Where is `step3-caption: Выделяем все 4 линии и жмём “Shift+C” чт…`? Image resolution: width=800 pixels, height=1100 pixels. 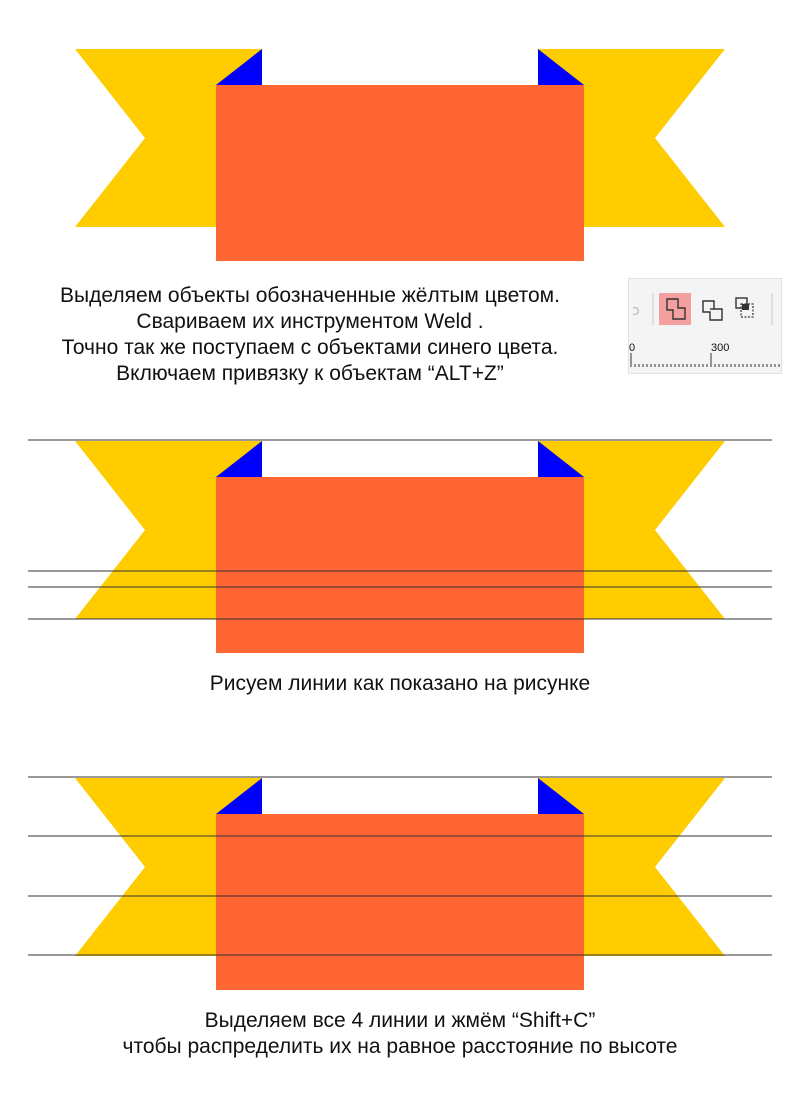 step3-caption: Выделяем все 4 линии и жмём “Shift+C” чт… is located at coordinates (400, 1034).